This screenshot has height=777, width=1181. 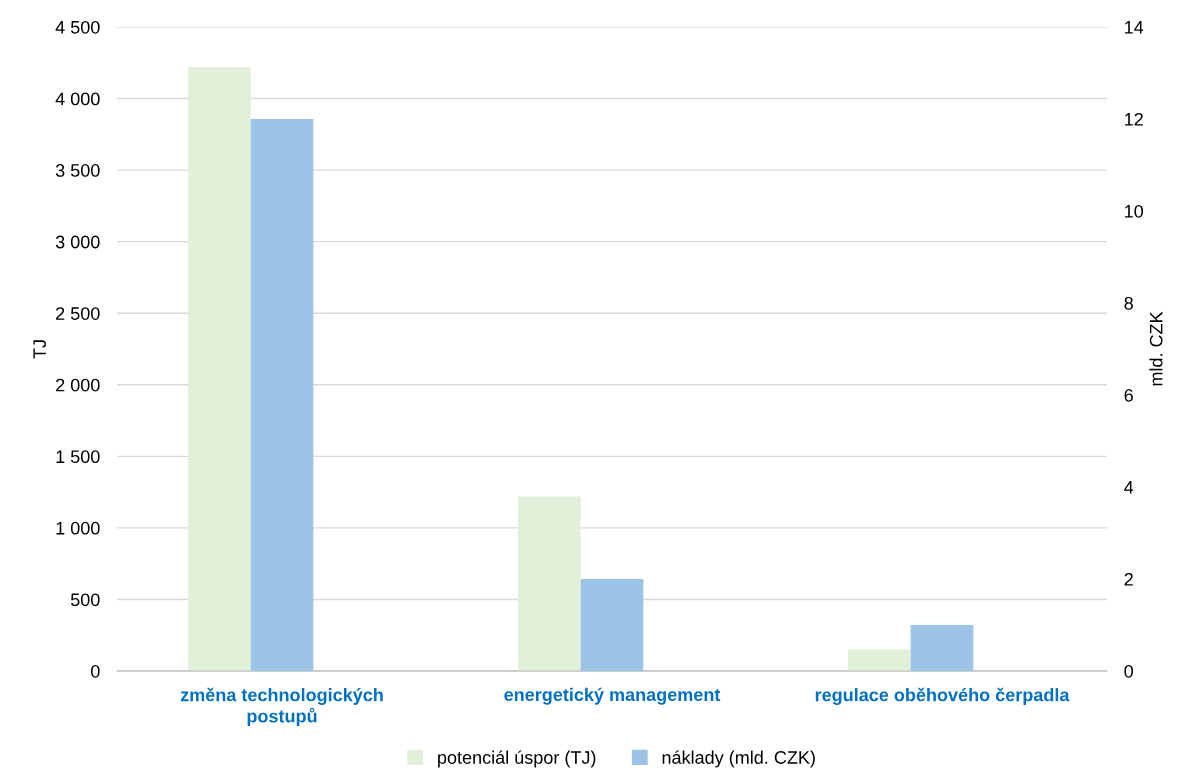 What do you see at coordinates (1134, 211) in the screenshot?
I see `y2-tick-label: 10` at bounding box center [1134, 211].